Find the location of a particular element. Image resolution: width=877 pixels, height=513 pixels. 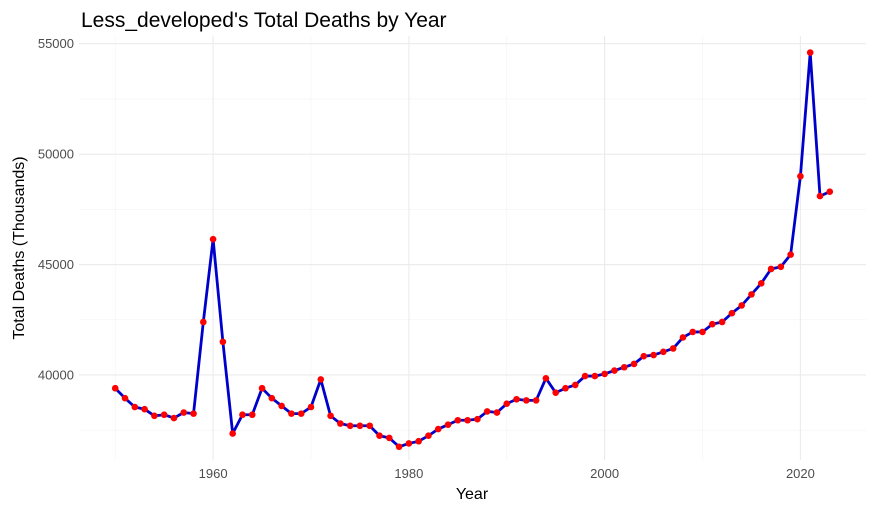

x-tick-label: 2000 is located at coordinates (604, 473).